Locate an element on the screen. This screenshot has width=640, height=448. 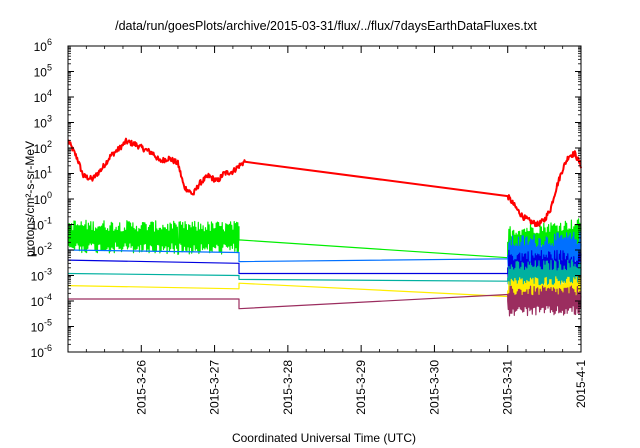
y-tick-label: 10³ is located at coordinates (43, 122).